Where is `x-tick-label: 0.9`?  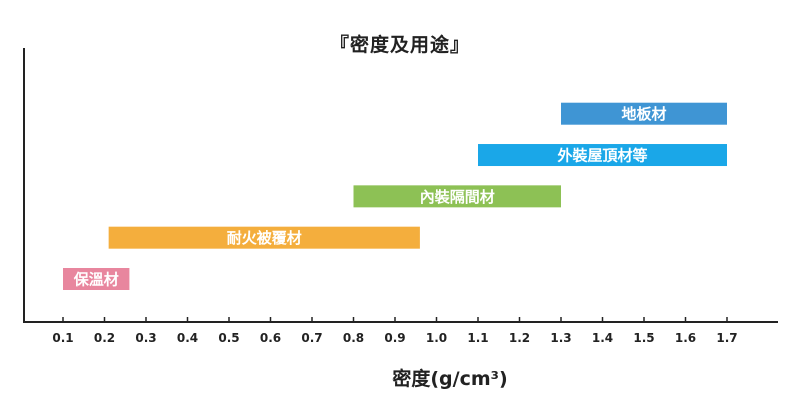
x-tick-label: 0.9 is located at coordinates (394, 338).